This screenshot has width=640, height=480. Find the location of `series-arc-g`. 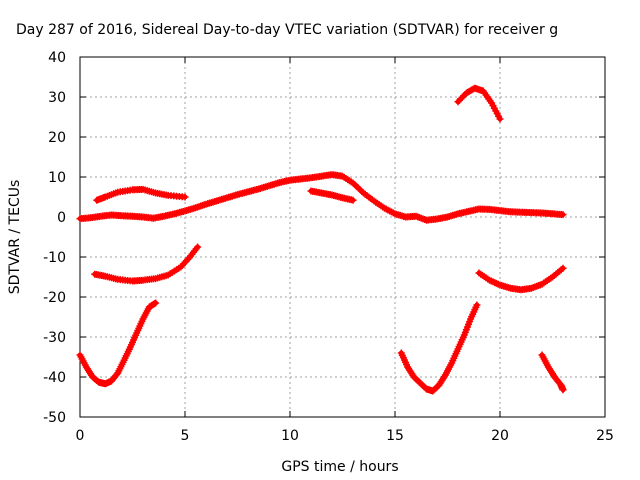

series-arc-g is located at coordinates (521, 279).